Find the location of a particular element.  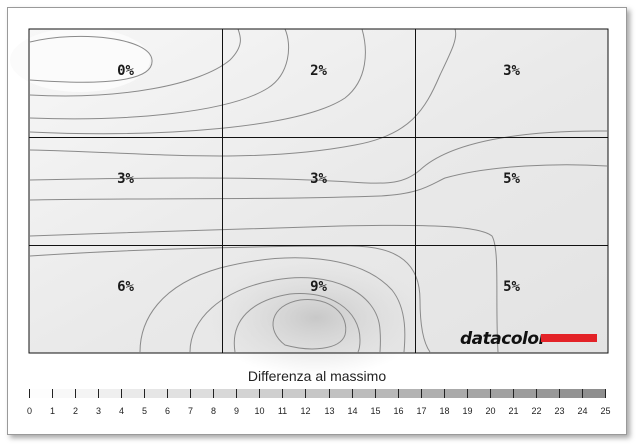

legend-tick-label-12: 12 is located at coordinates (305, 411).